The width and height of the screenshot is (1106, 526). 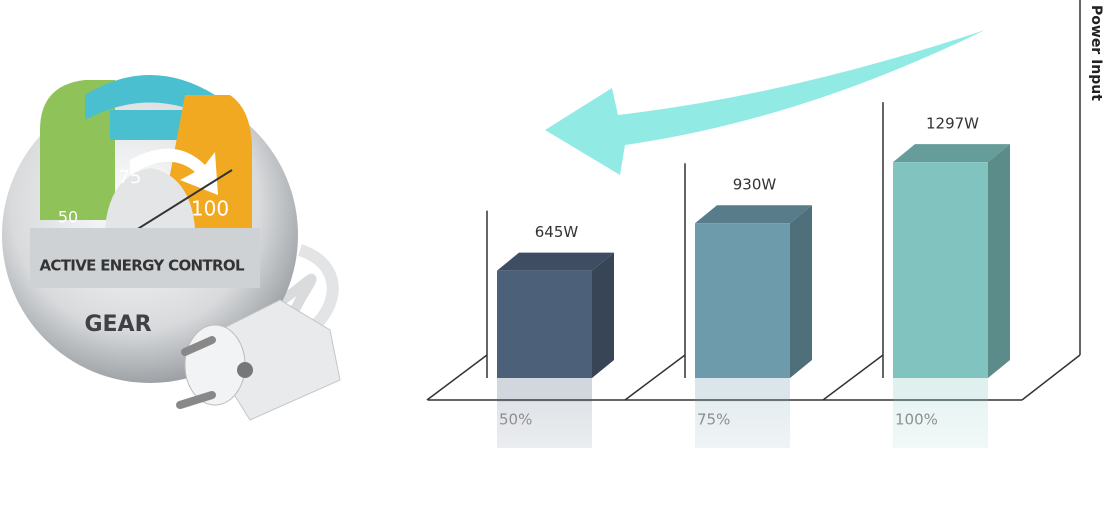 I want to click on value-label: 930W, so click(x=755, y=185).